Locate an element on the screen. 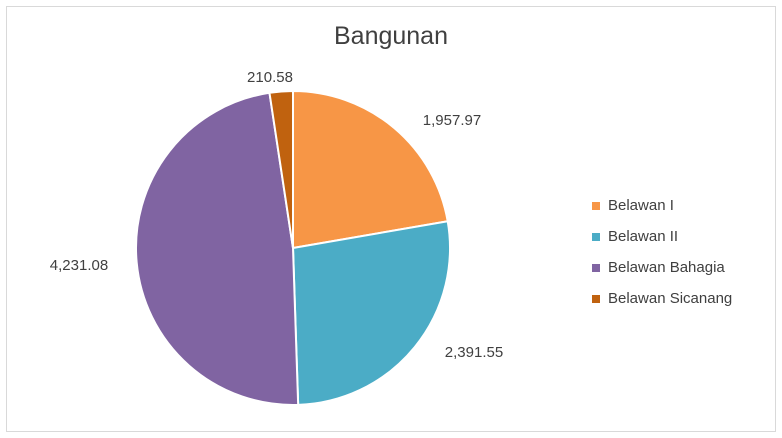 The height and width of the screenshot is (438, 782). legend-item-belawan-bahagia: Belawan Bahagia is located at coordinates (662, 267).